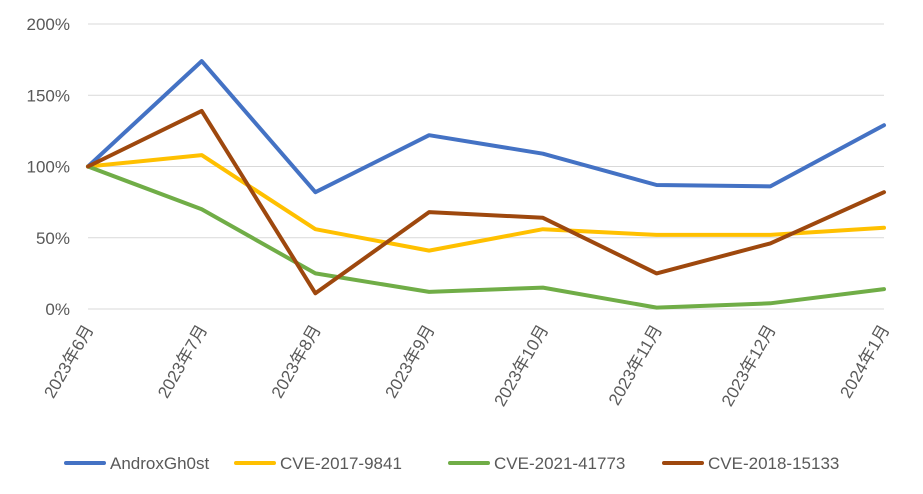  Describe the element at coordinates (341, 463) in the screenshot. I see `legend-label: CVE-2017-9841` at that location.